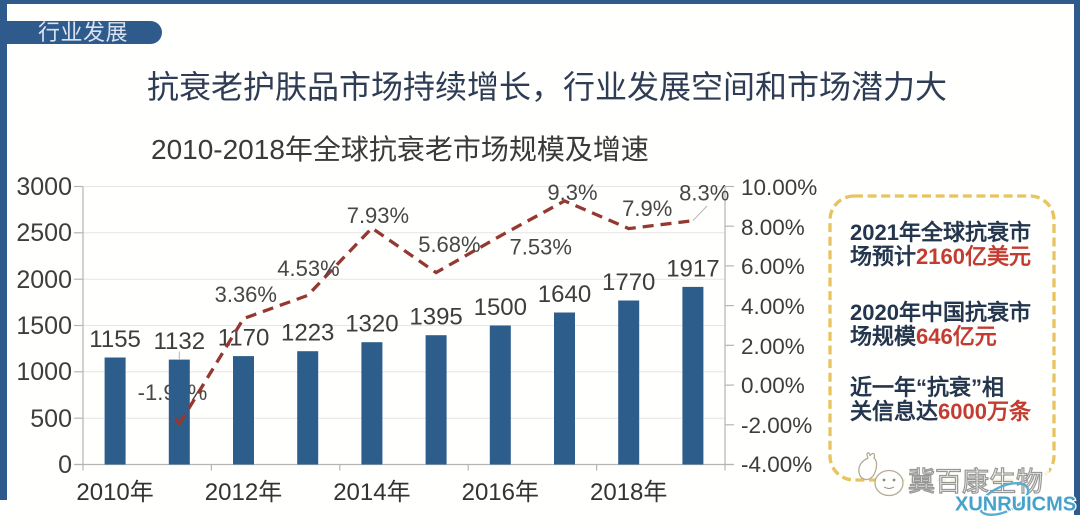  Describe the element at coordinates (779, 187) in the screenshot. I see `svg-text: 10.00%` at that location.